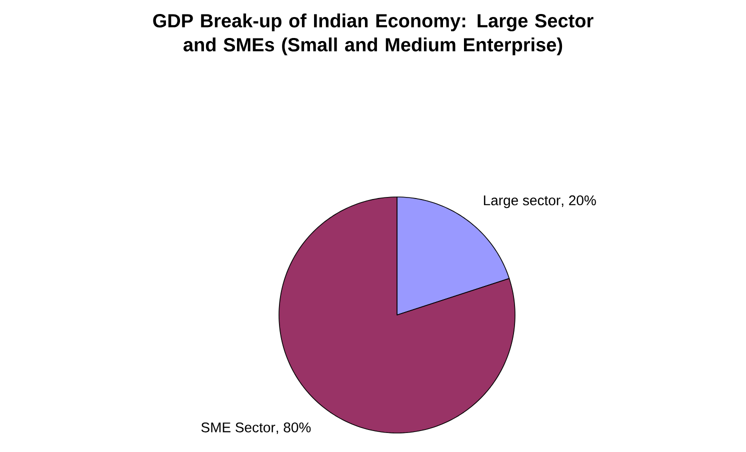 Image resolution: width=746 pixels, height=452 pixels. Describe the element at coordinates (373, 35) in the screenshot. I see `chart-title: GDP Break-up of Indian Economy: Large Sector and SMEs (Small and Medium Enterprise)` at that location.